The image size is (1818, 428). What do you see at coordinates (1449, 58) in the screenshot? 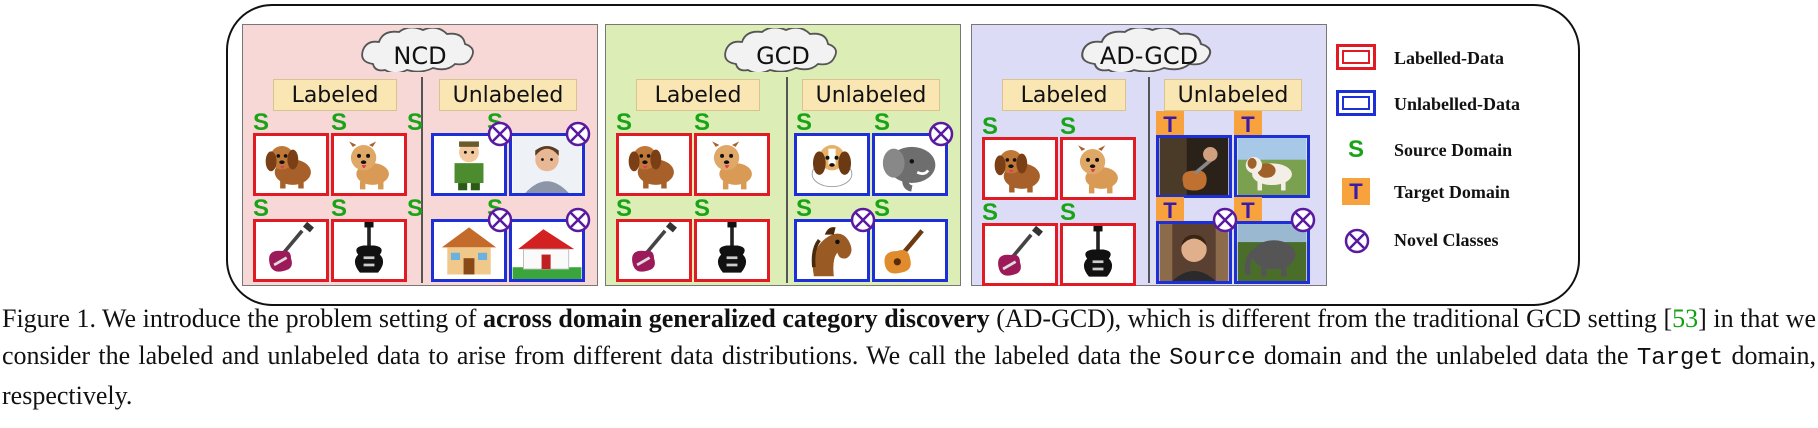
I see `legend-label: Labelled-Data` at bounding box center [1449, 58].